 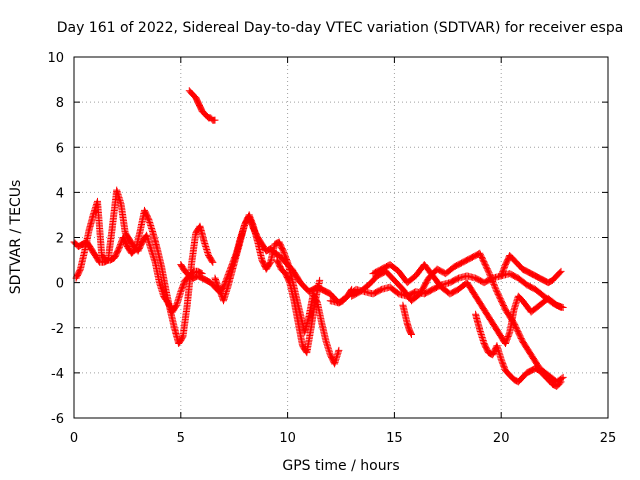 I want to click on y-tick-label: -4, so click(x=57, y=374).